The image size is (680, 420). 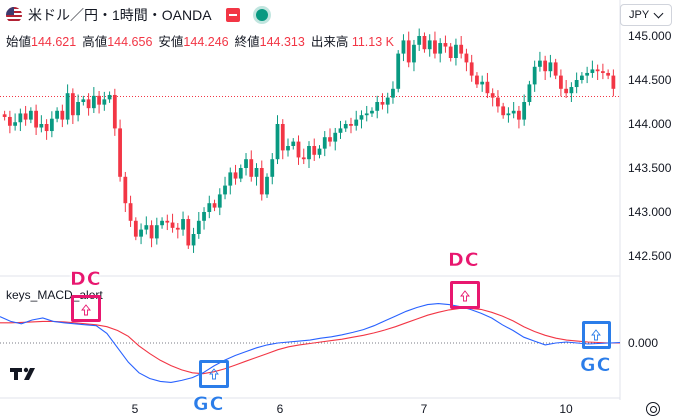 What do you see at coordinates (54, 295) in the screenshot?
I see `indicator-name: keys_MACD_alert` at bounding box center [54, 295].